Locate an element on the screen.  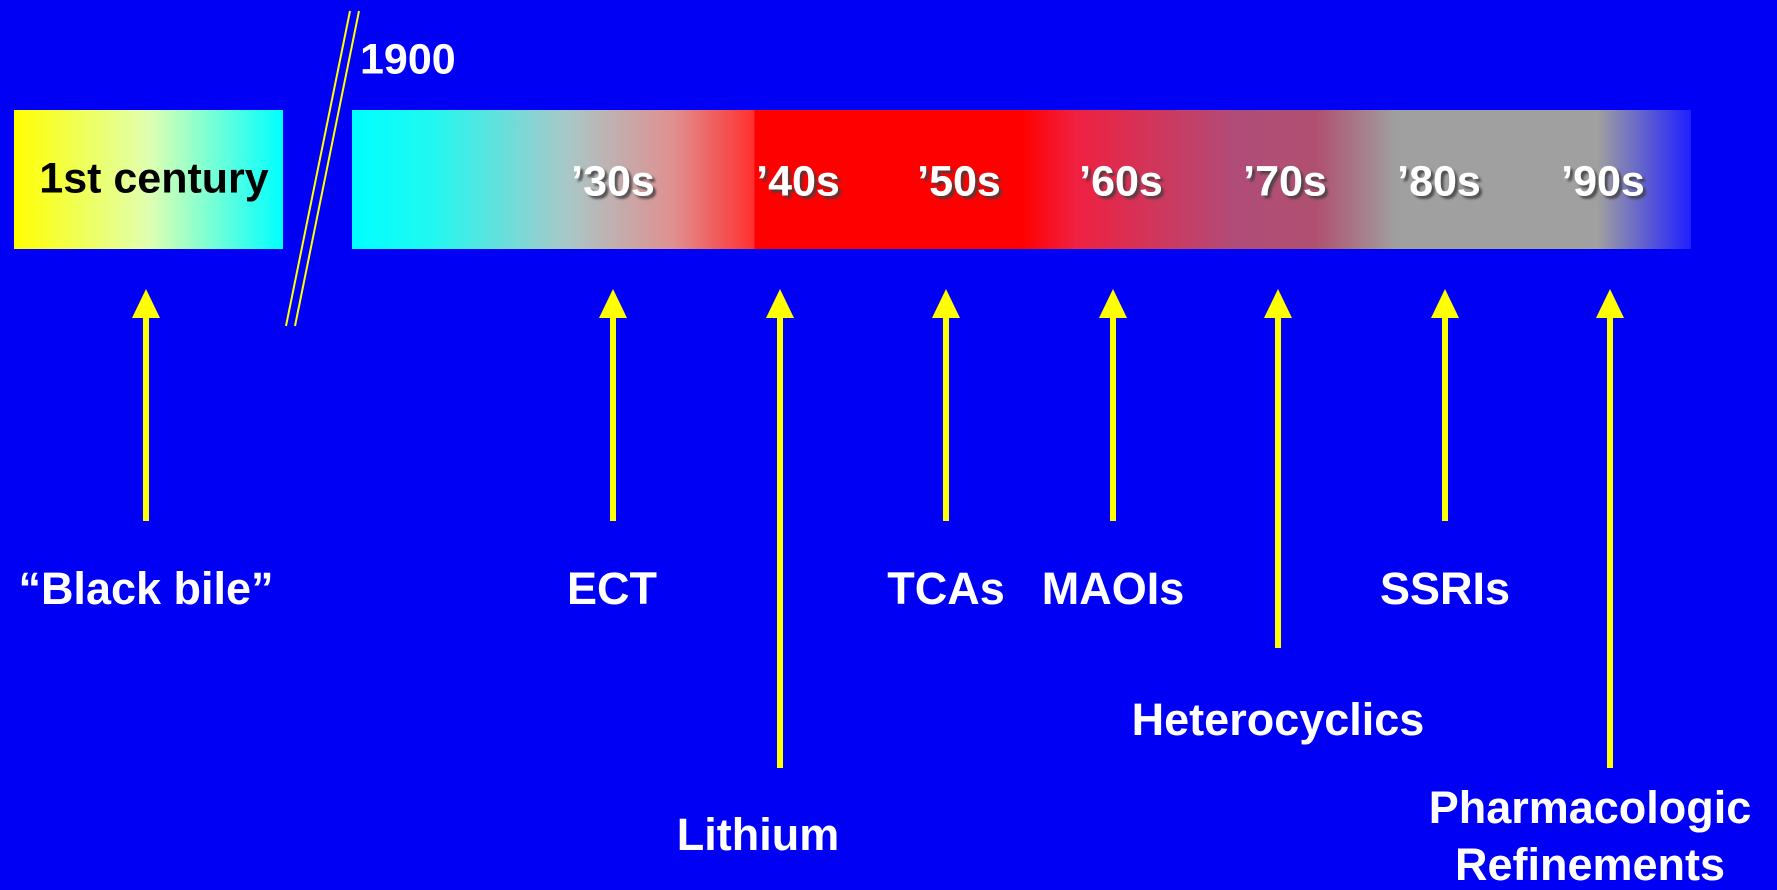
decade-label: ’30s is located at coordinates (613, 181).